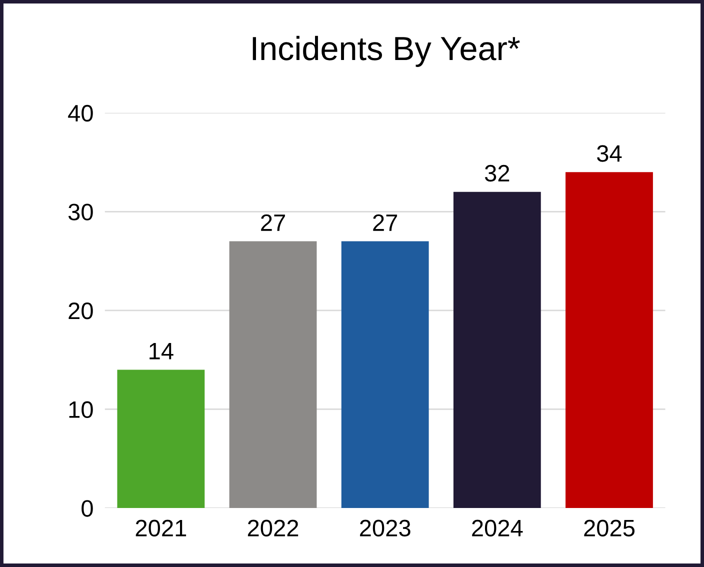  What do you see at coordinates (609, 528) in the screenshot?
I see `x-tick-label: 2025` at bounding box center [609, 528].